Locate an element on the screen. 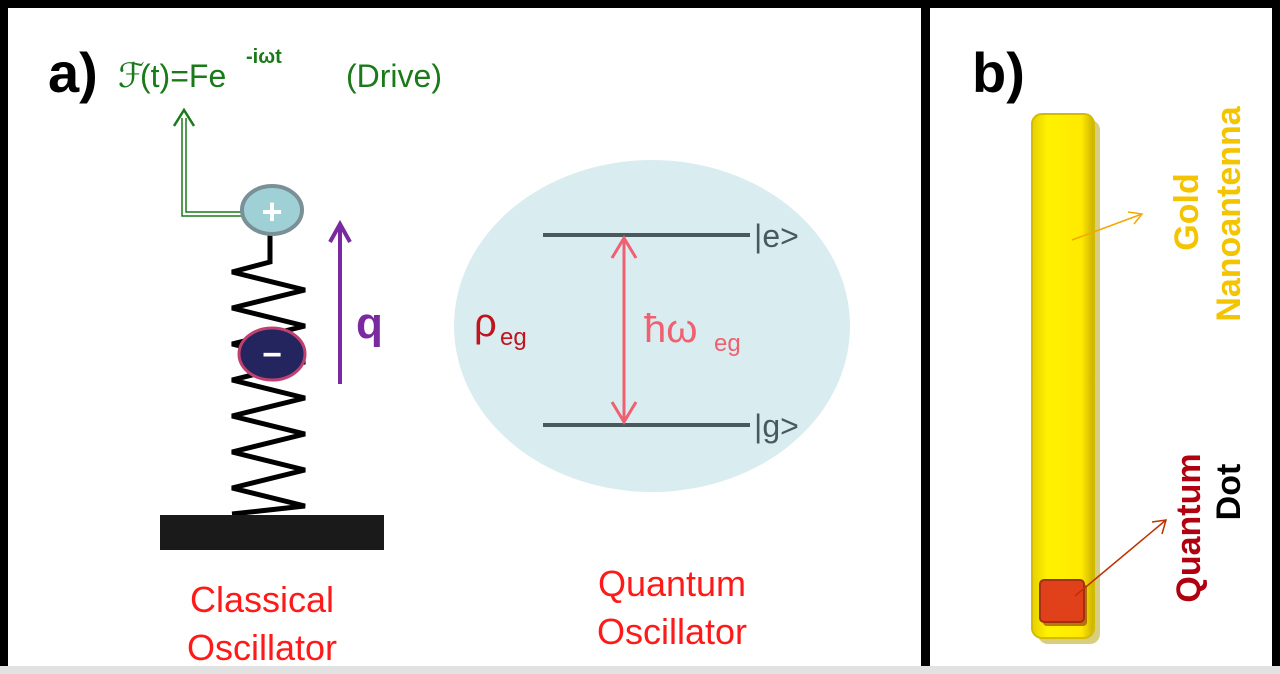 The image size is (1280, 674). drive-wire is located at coordinates (207, 162).